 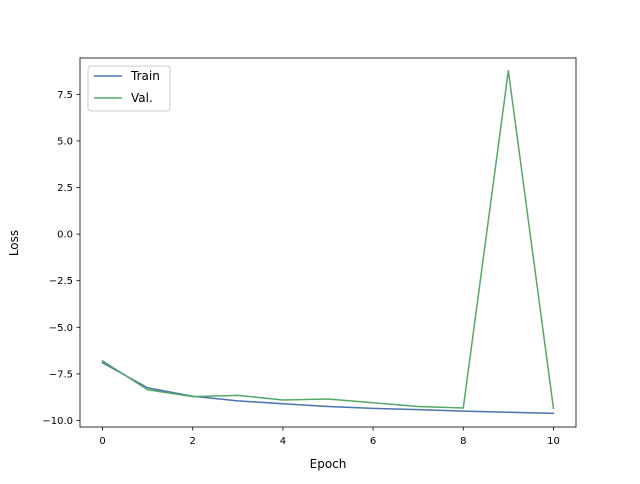 What do you see at coordinates (373, 441) in the screenshot?
I see `x-tick-label: 6` at bounding box center [373, 441].